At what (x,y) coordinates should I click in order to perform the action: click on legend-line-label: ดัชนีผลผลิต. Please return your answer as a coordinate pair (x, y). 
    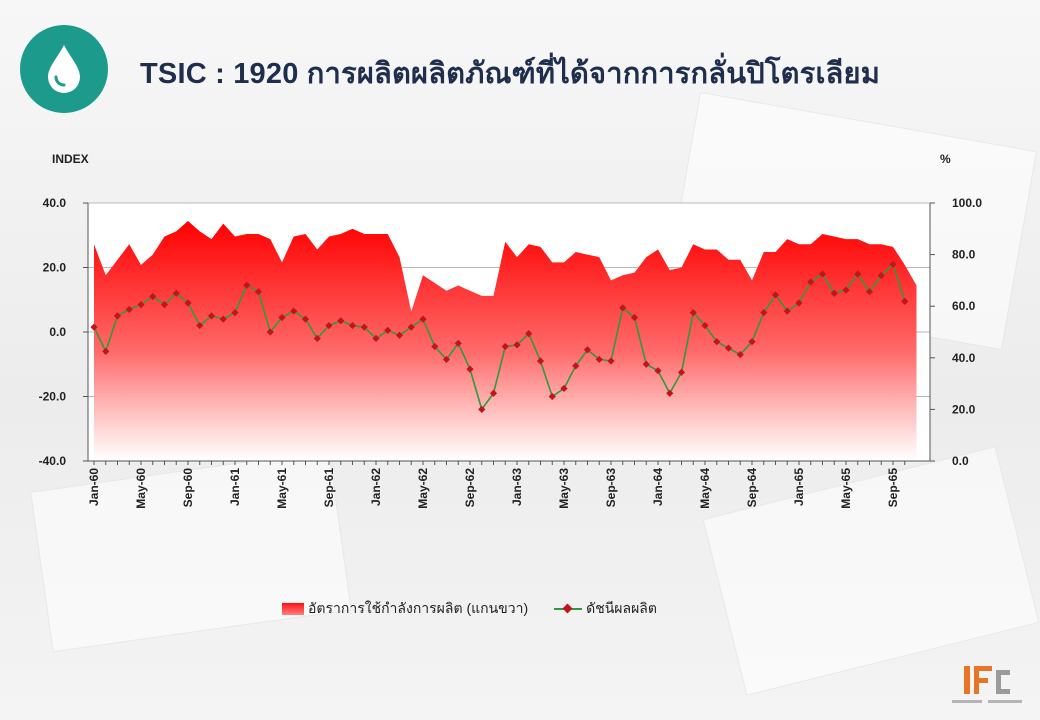
    Looking at the image, I should click on (621, 608).